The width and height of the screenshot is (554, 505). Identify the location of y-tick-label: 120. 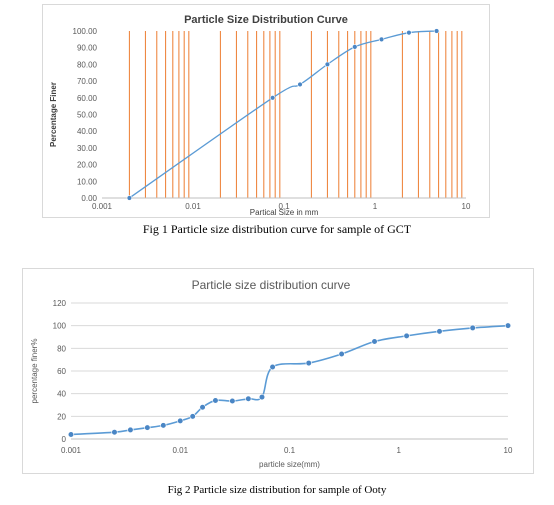
(60, 303).